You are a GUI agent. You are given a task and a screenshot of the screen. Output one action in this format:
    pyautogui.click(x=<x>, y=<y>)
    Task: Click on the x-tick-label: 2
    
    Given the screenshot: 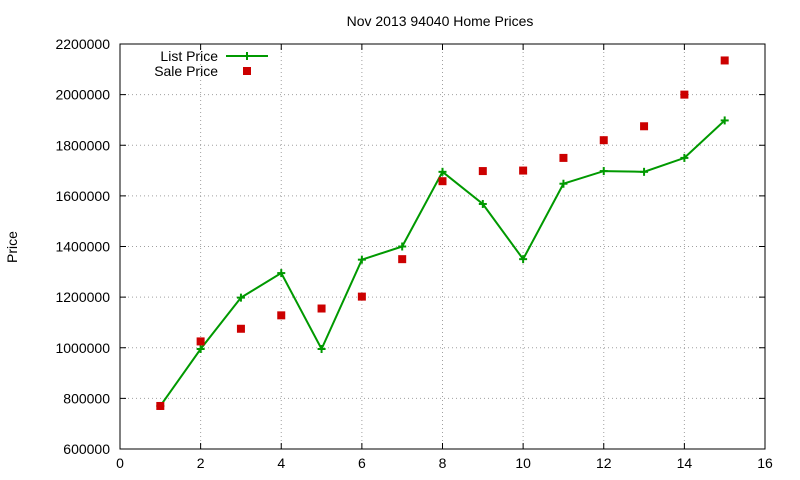 What is the action you would take?
    pyautogui.click(x=201, y=463)
    